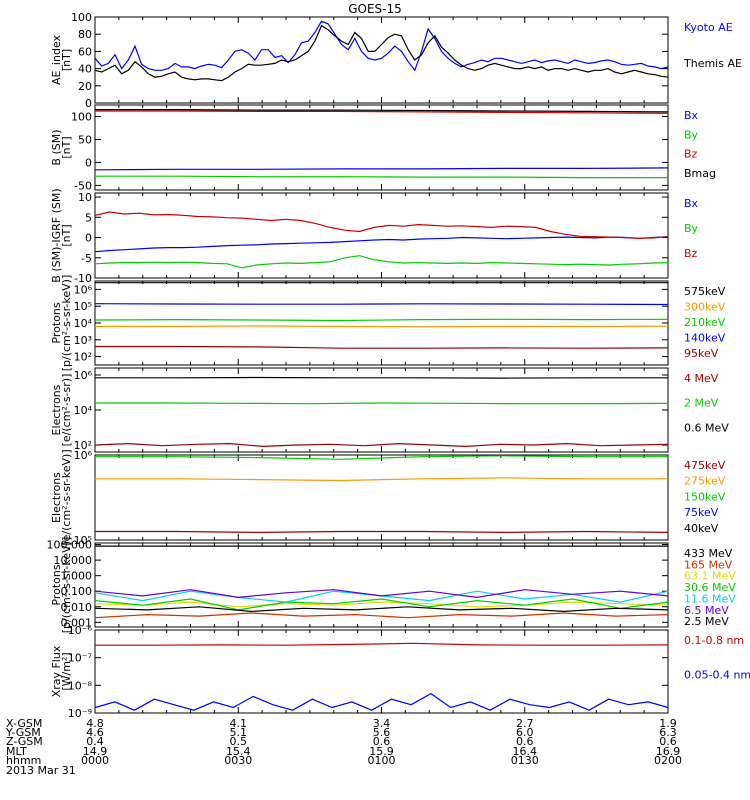 Image resolution: width=750 pixels, height=800 pixels. Describe the element at coordinates (66, 585) in the screenshot. I see `y-axis-label-protons2: [p/(cm²-s-sr-keV)]` at that location.